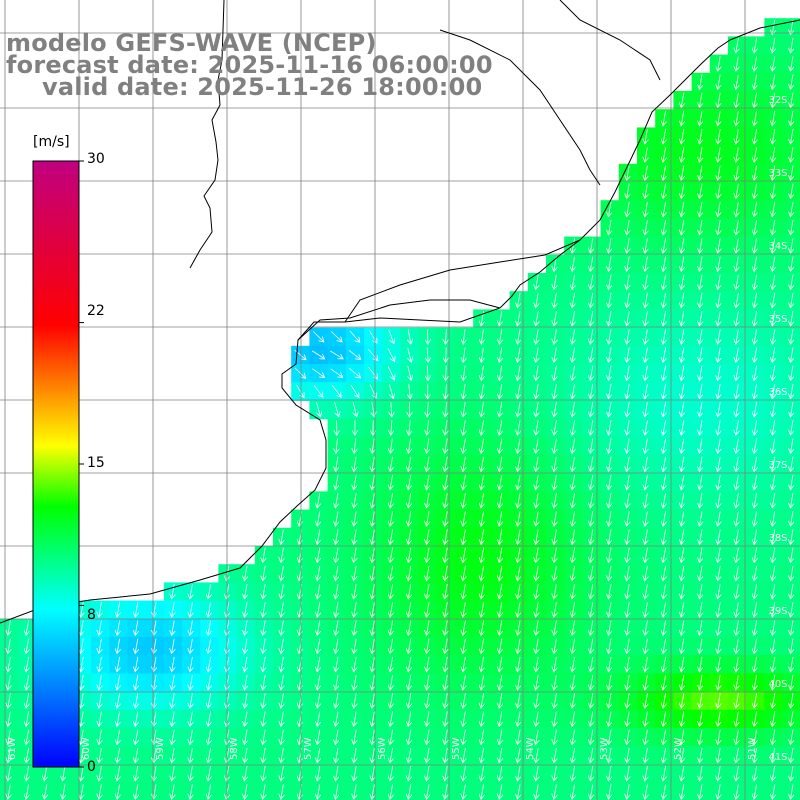 This screenshot has height=800, width=800. I want to click on lat-label: 32S, so click(777, 100).